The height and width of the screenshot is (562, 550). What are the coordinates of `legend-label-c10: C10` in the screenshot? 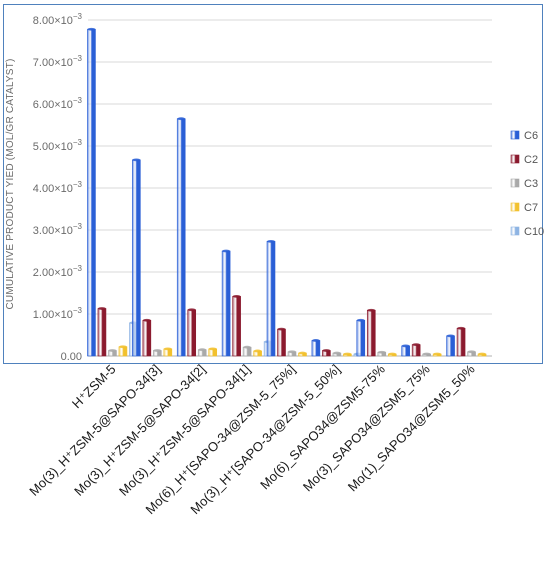 It's located at (534, 232).